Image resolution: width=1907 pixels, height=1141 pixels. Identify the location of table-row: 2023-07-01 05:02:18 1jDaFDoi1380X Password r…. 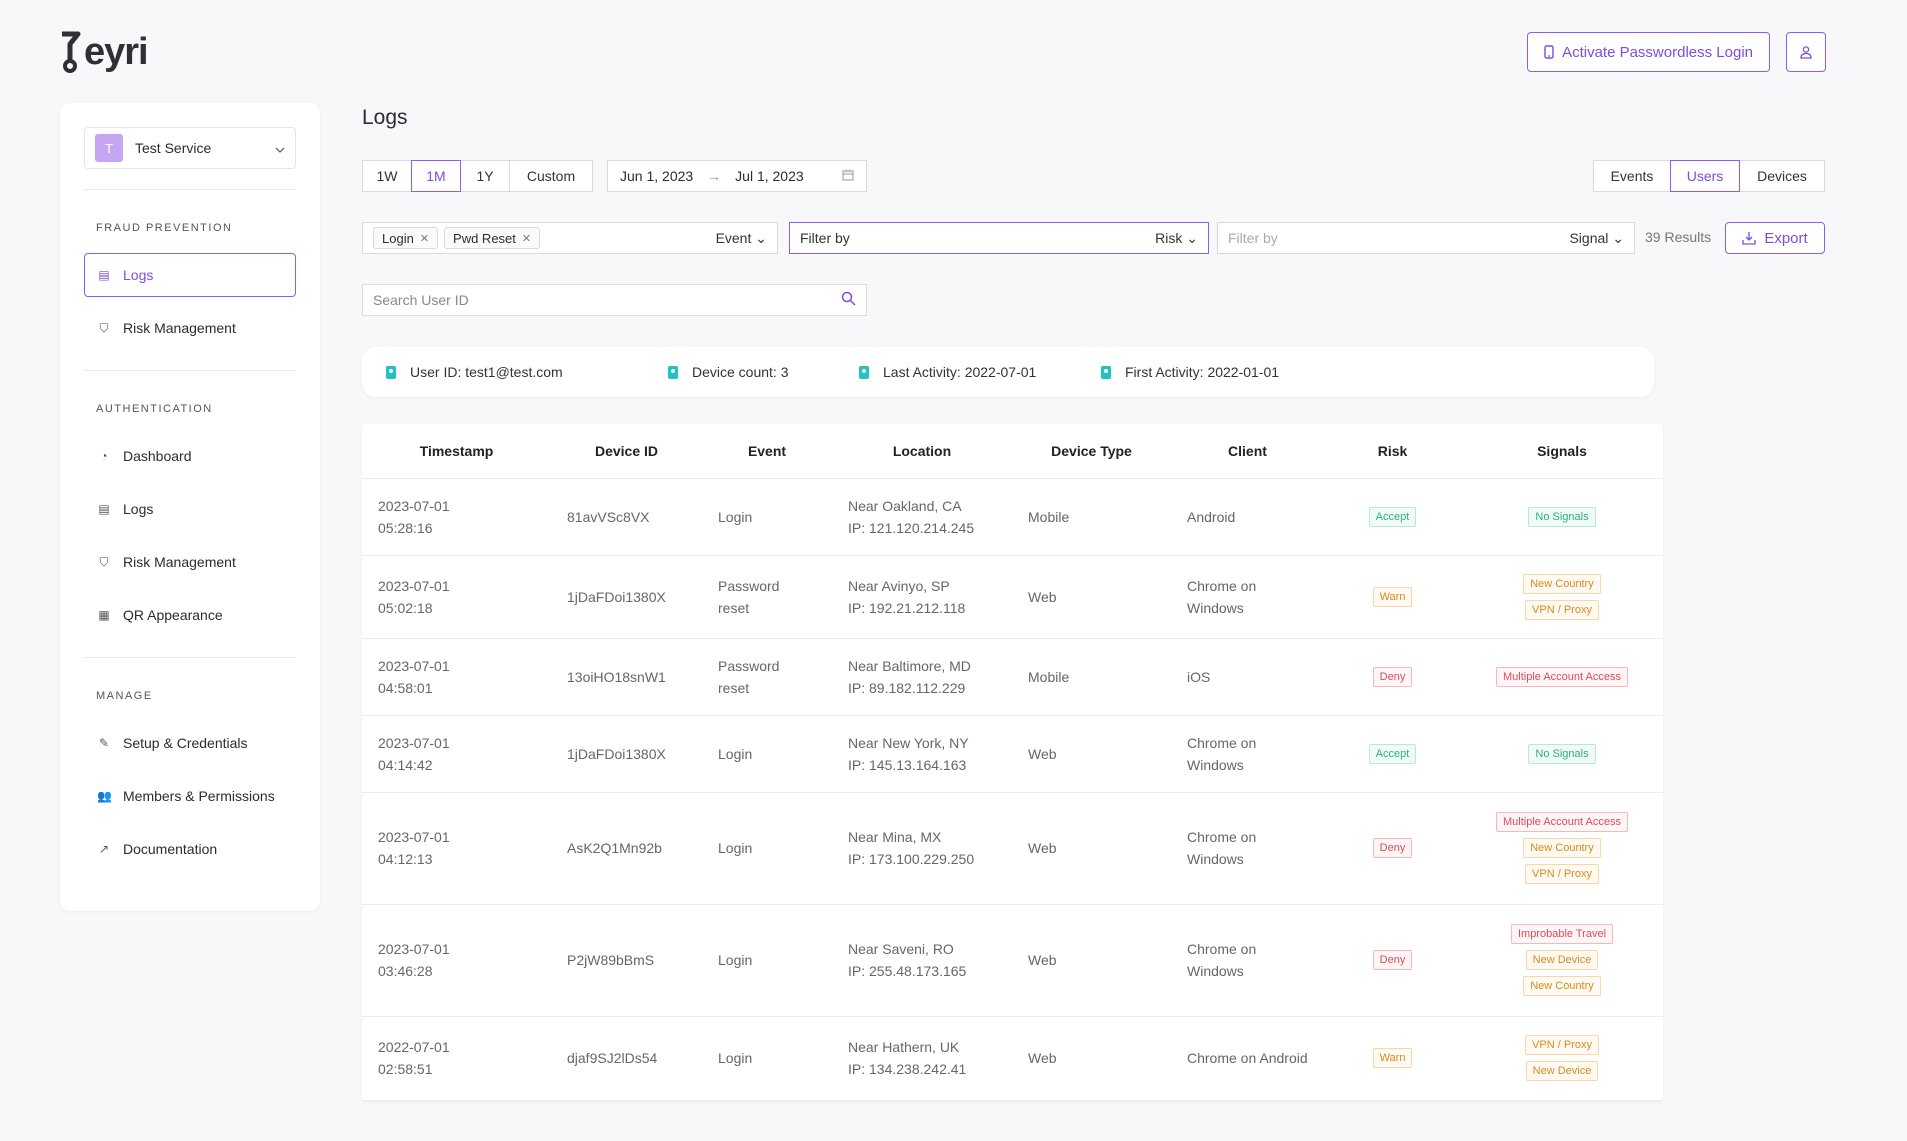
(1012, 597).